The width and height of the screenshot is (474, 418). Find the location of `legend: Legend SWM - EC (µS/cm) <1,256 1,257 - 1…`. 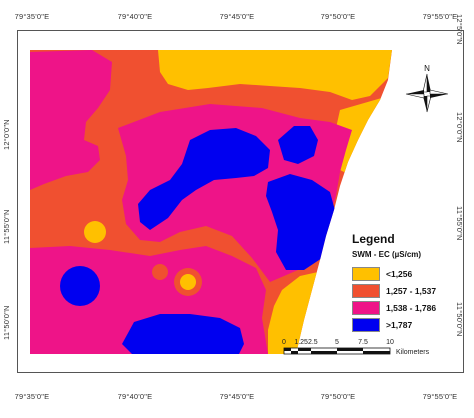

legend: Legend SWM - EC (µS/cm) <1,256 1,257 - 1… is located at coordinates (407, 282).